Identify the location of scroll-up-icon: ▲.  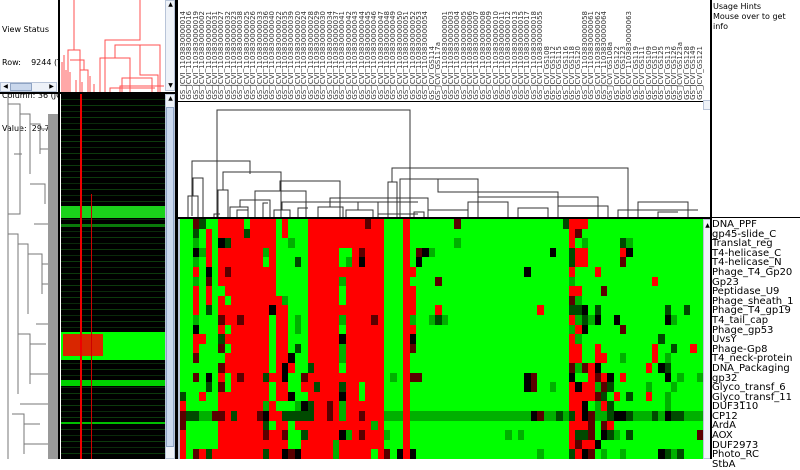
(170, 4).